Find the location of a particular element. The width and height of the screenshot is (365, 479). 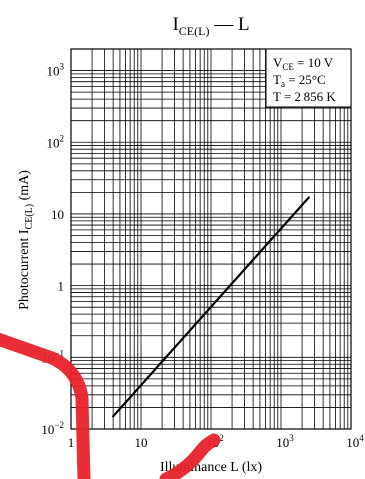

tick-label: 10⁻² is located at coordinates (52, 428).